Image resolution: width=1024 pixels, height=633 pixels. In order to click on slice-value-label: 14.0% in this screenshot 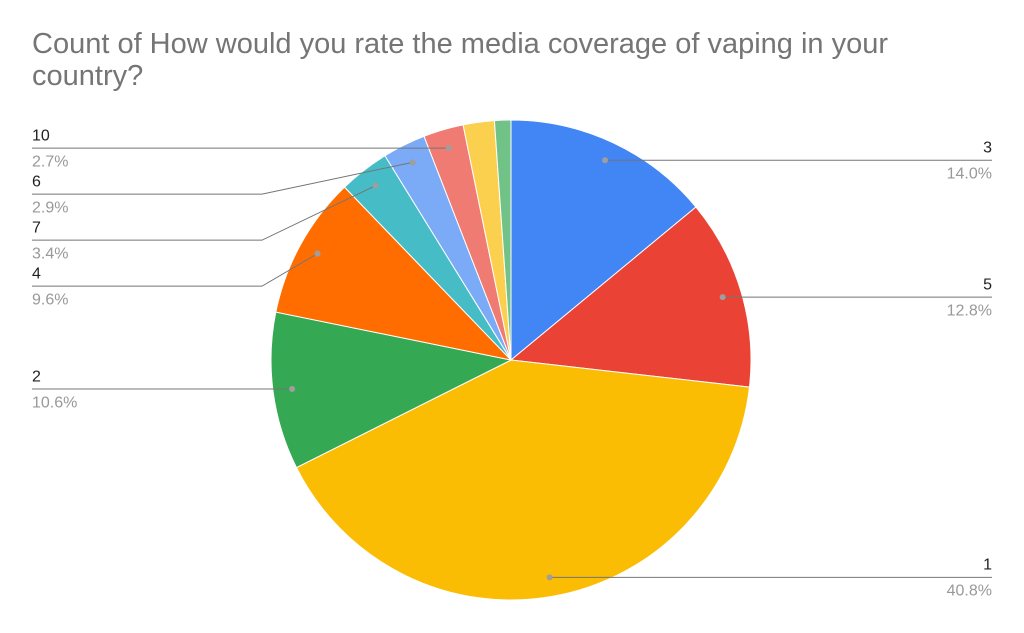, I will do `click(969, 173)`.